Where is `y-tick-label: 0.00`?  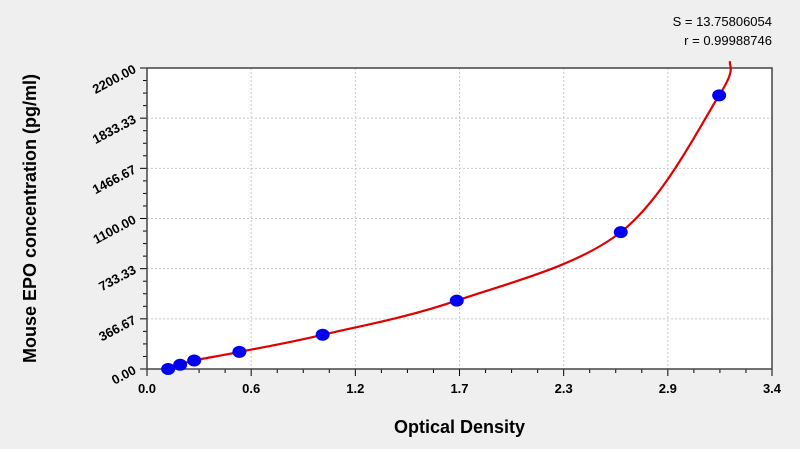 y-tick-label: 0.00 is located at coordinates (123, 374).